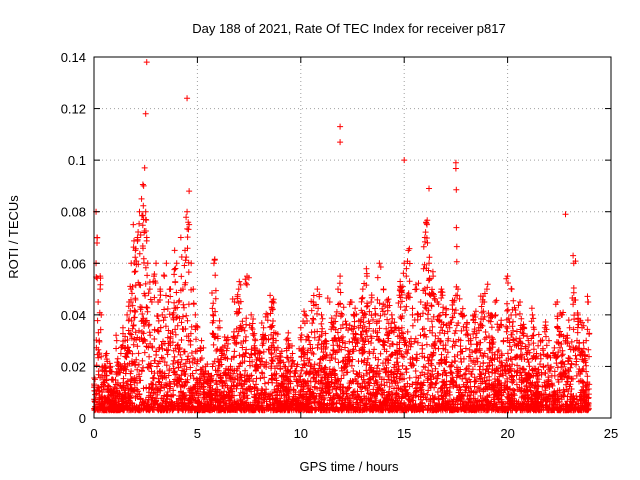  What do you see at coordinates (73, 315) in the screenshot?
I see `y-tick-label: 0.04` at bounding box center [73, 315].